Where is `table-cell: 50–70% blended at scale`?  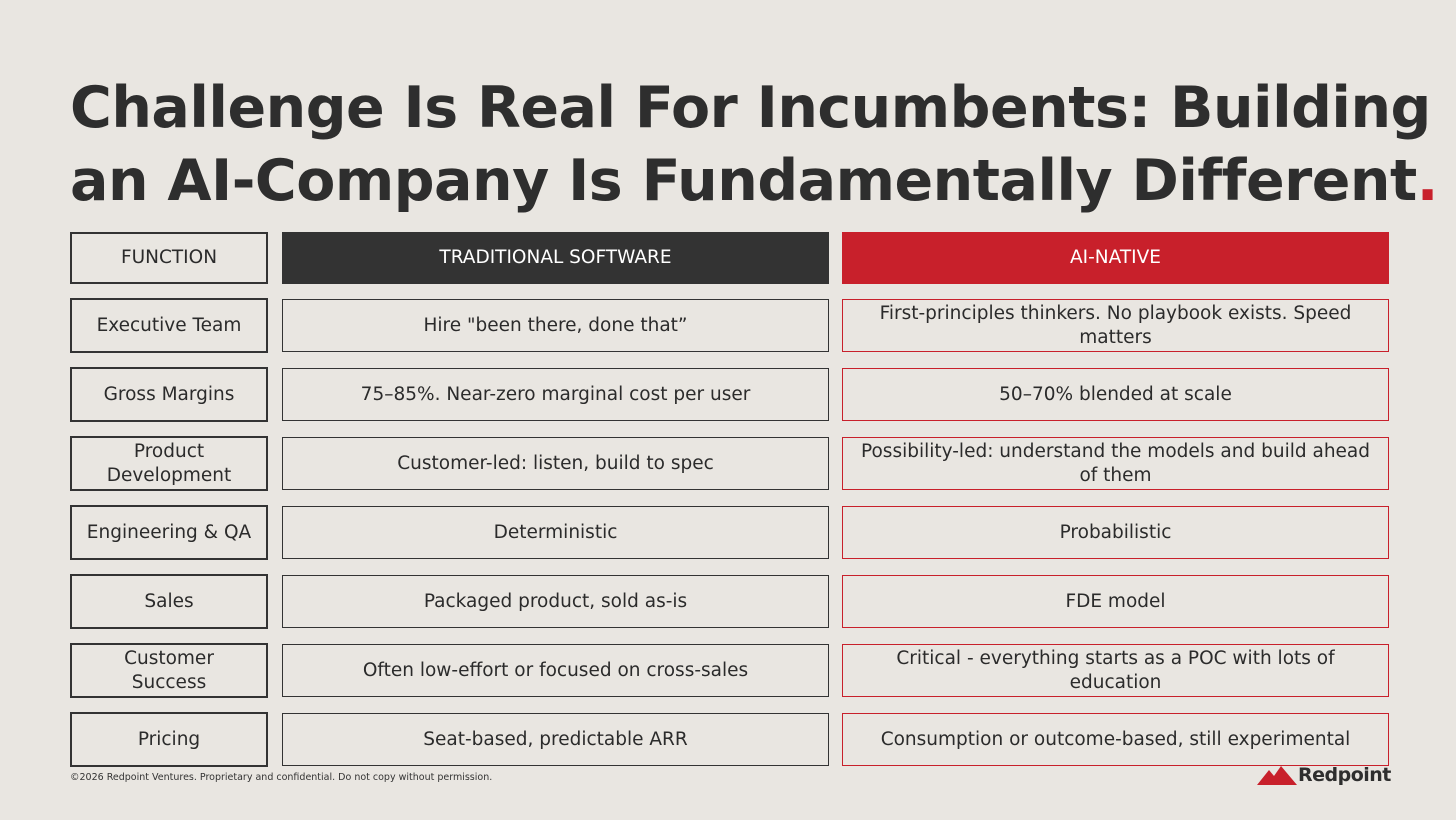
table-cell: 50–70% blended at scale is located at coordinates (1115, 394).